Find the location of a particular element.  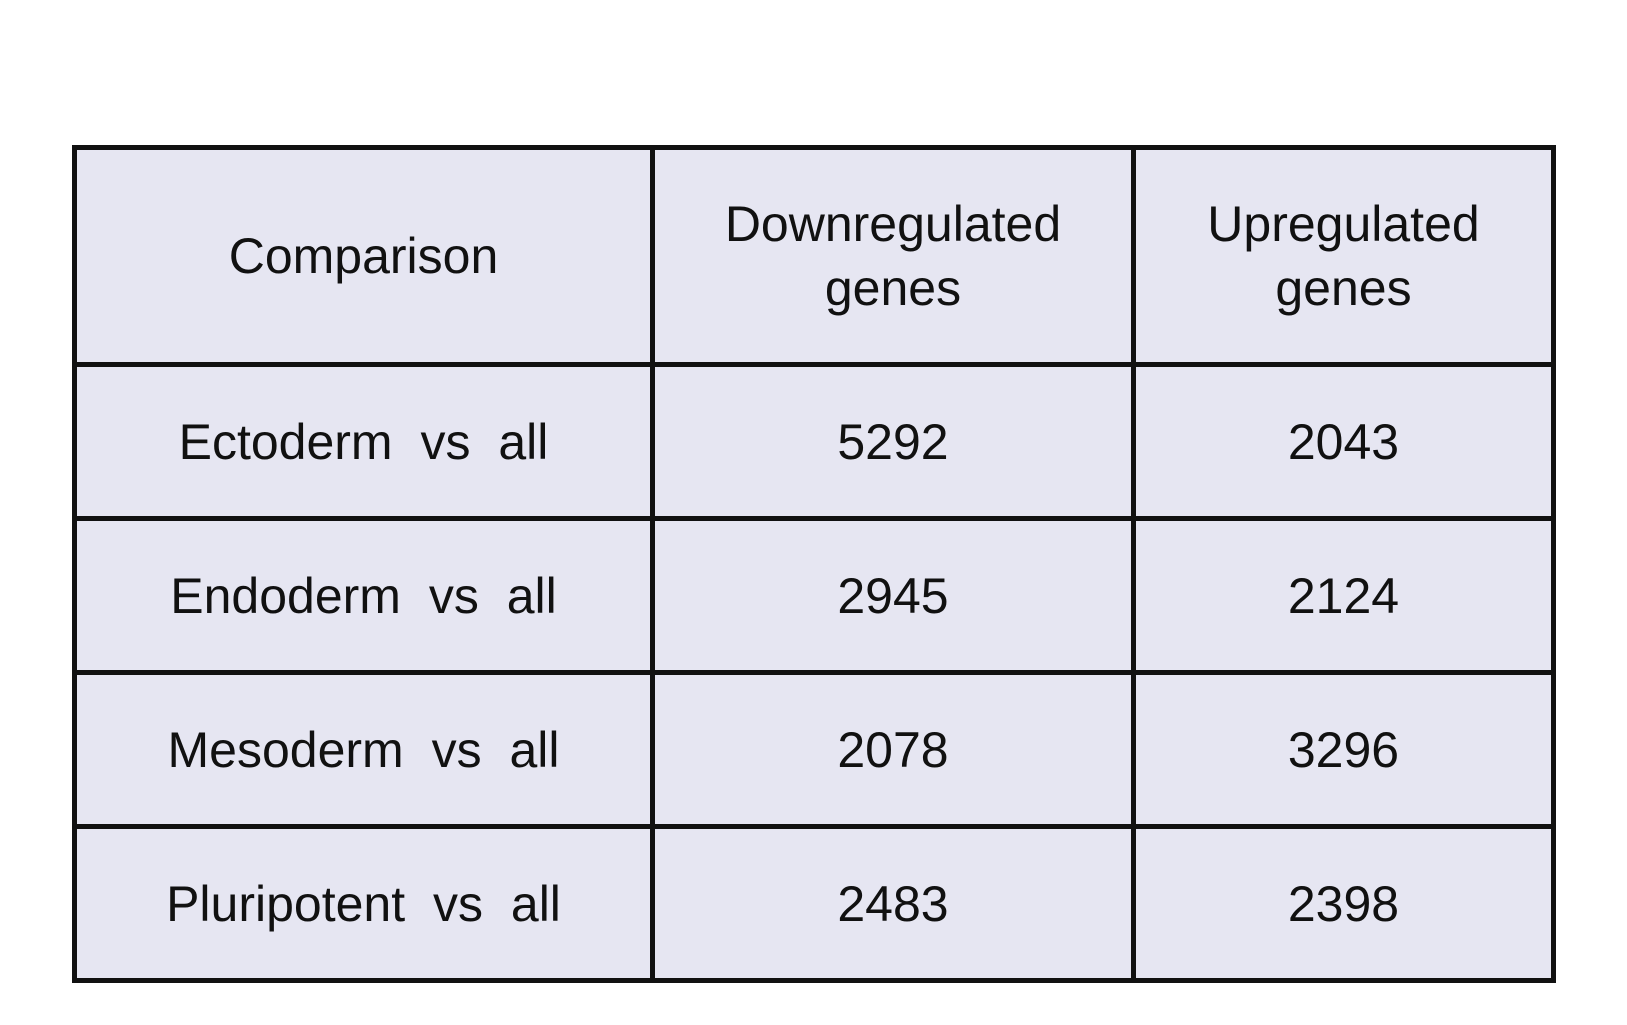

upregulated-cell: 2398 is located at coordinates (1343, 903).